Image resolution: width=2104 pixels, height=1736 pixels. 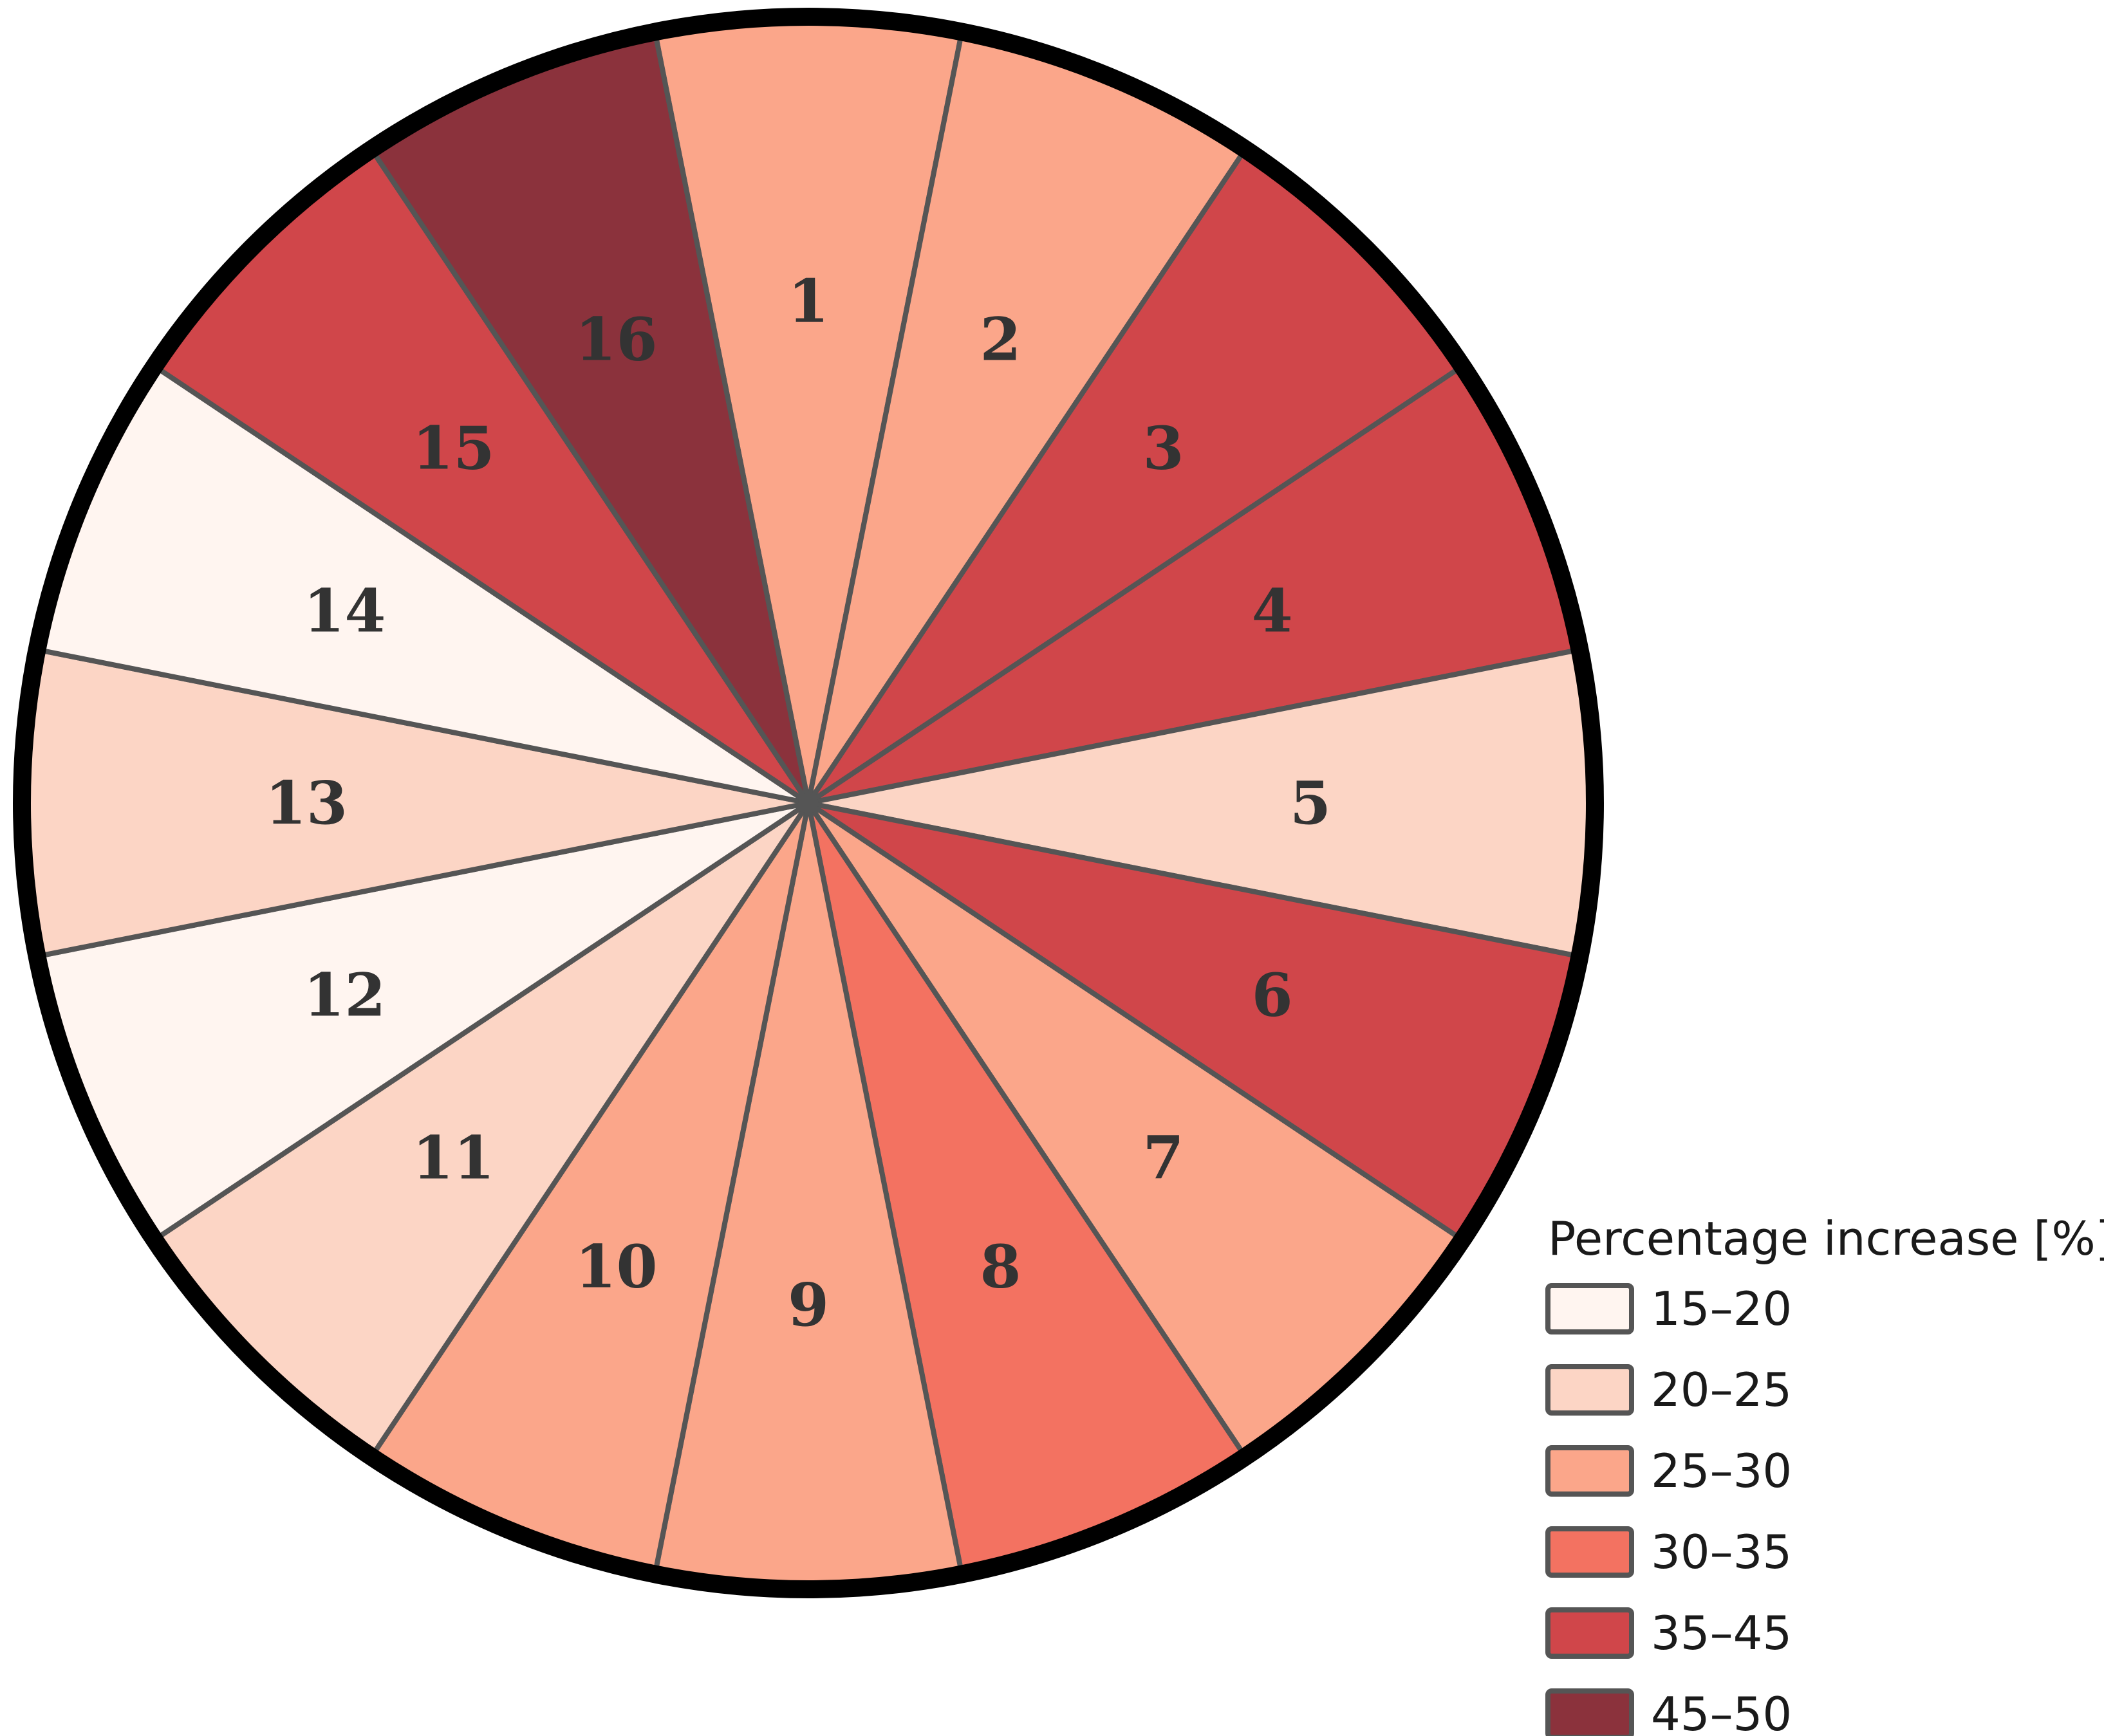 What do you see at coordinates (1001, 1267) in the screenshot?
I see `sector-label-8: 8` at bounding box center [1001, 1267].